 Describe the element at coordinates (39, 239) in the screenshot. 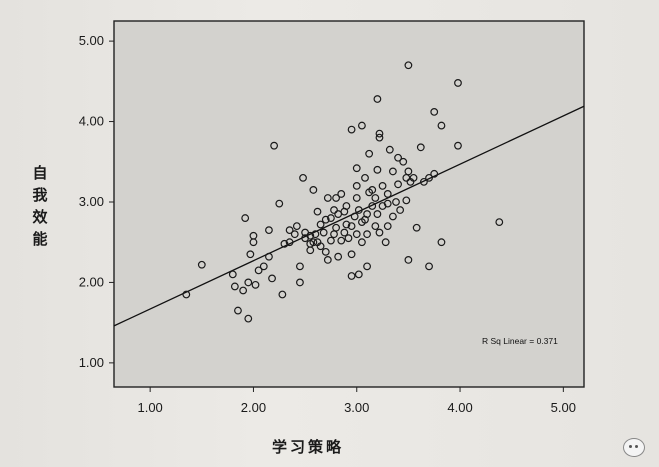

I see `y-axis-title-char: 能` at that location.